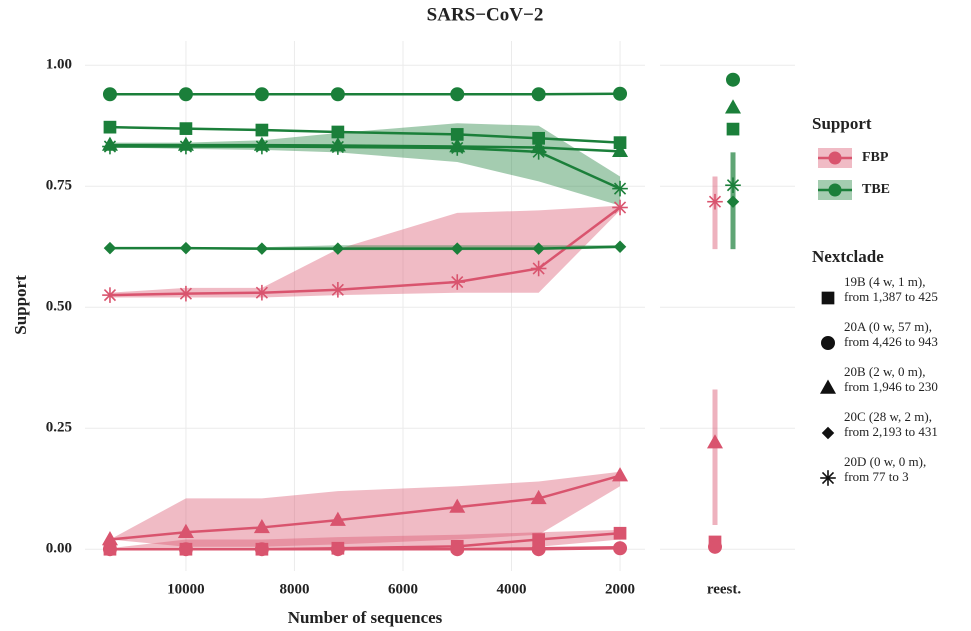 Image resolution: width=971 pixels, height=631 pixels. Describe the element at coordinates (403, 589) in the screenshot. I see `x-tick-label: 6000` at that location.